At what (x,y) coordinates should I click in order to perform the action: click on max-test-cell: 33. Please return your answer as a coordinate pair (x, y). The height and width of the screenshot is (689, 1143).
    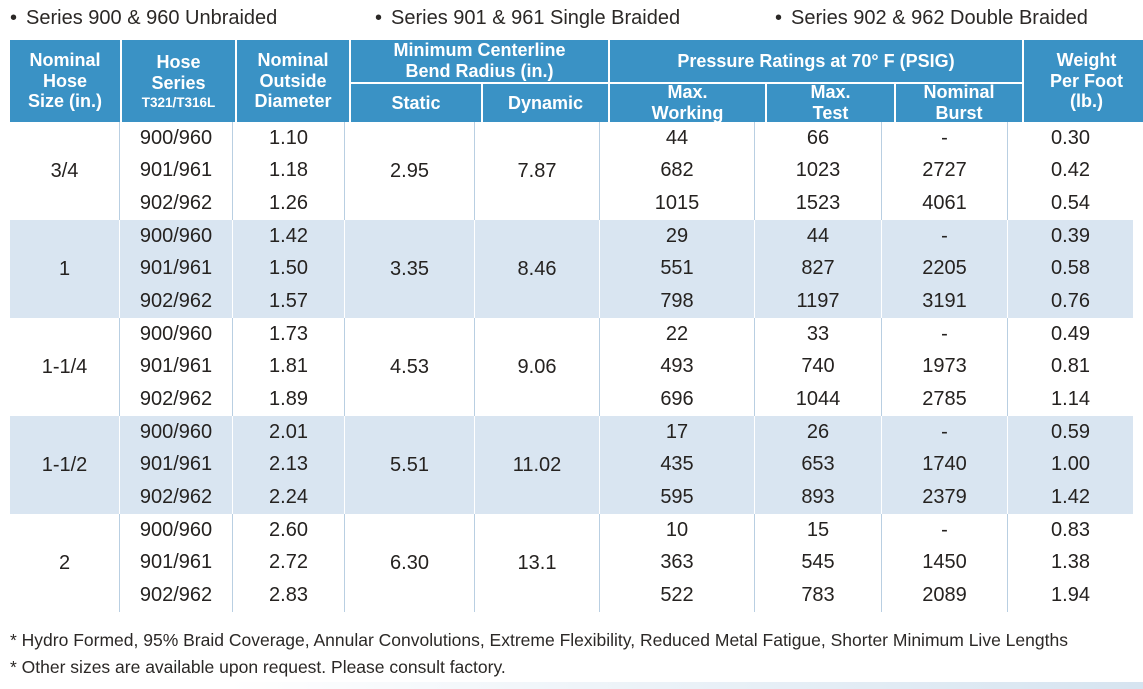
    Looking at the image, I should click on (818, 334).